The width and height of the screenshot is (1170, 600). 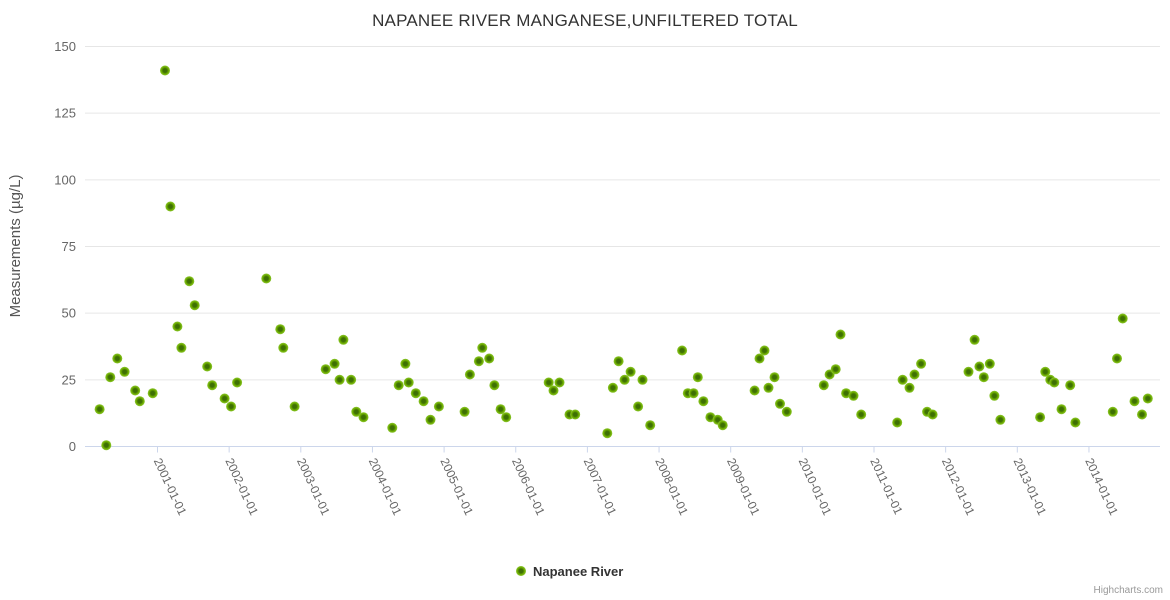 What do you see at coordinates (569, 571) in the screenshot?
I see `legend-item: Napanee River` at bounding box center [569, 571].